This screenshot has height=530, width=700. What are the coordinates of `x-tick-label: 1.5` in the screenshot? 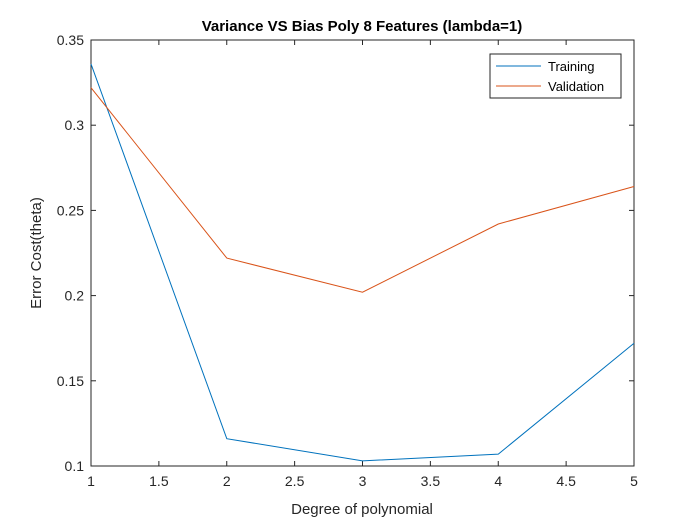 It's located at (159, 481).